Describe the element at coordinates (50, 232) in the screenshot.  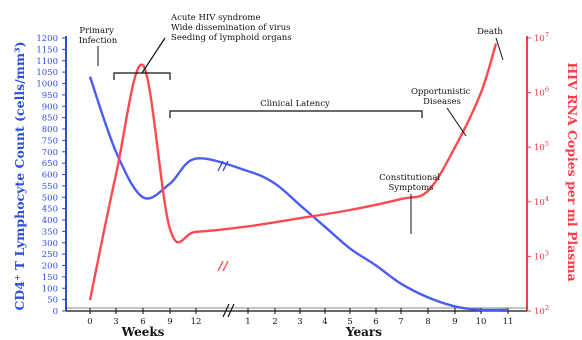
I see `y-left-tick-label: 350` at that location.